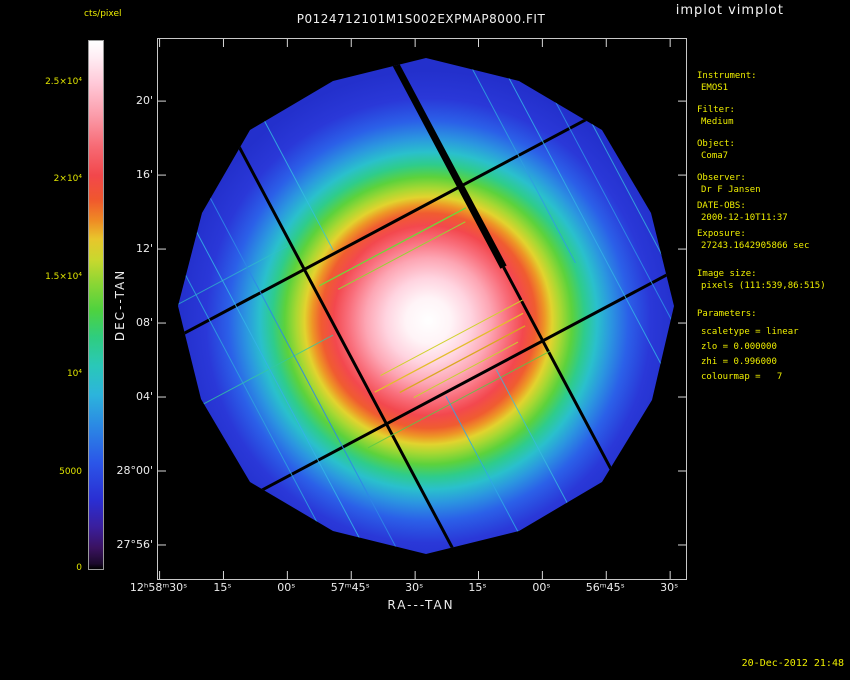 Image resolution: width=850 pixels, height=680 pixels. I want to click on info-field-instrument: Instrument: EMOS1, so click(773, 82).